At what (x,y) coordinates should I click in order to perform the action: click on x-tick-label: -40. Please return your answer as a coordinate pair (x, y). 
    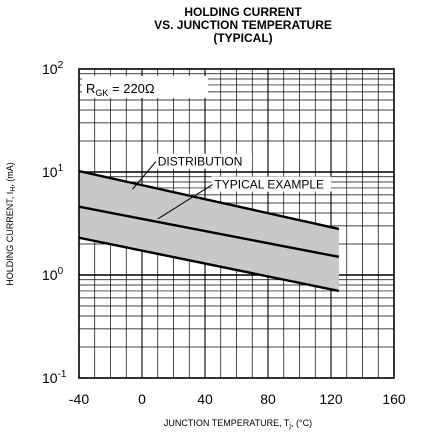
    Looking at the image, I should click on (79, 399).